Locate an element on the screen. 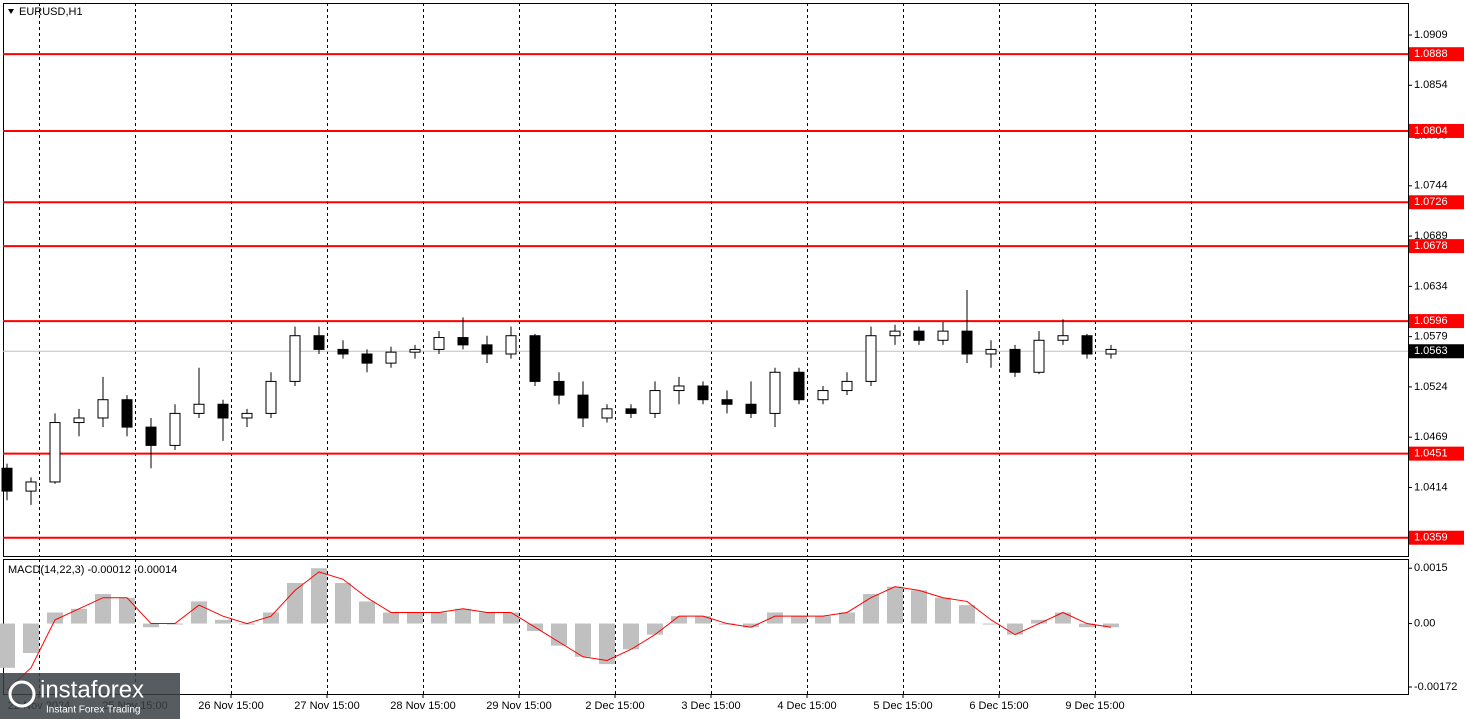 The height and width of the screenshot is (719, 1466). x-tick-label: 9 Dec 15:00 is located at coordinates (1094, 706).